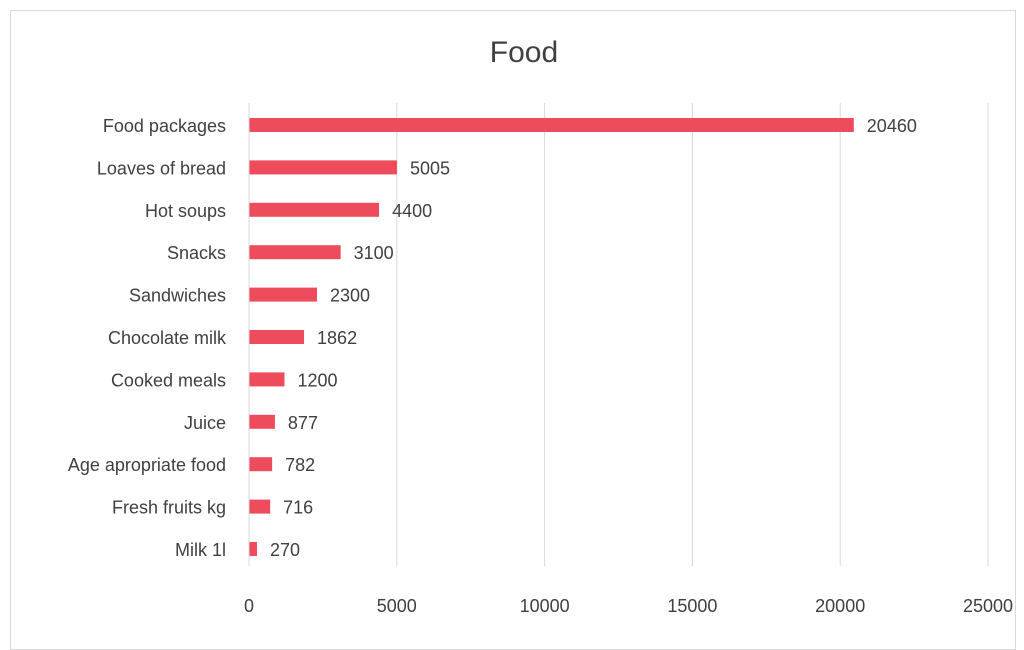 This screenshot has width=1024, height=650. I want to click on data-label: 716, so click(298, 508).